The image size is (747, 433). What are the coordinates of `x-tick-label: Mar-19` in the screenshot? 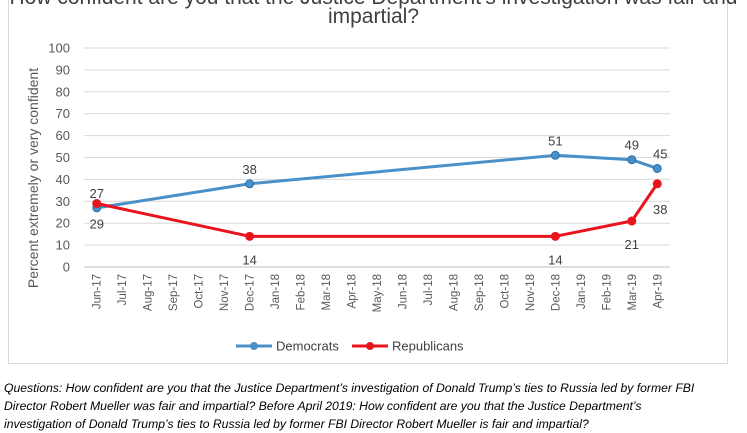 It's located at (633, 292).